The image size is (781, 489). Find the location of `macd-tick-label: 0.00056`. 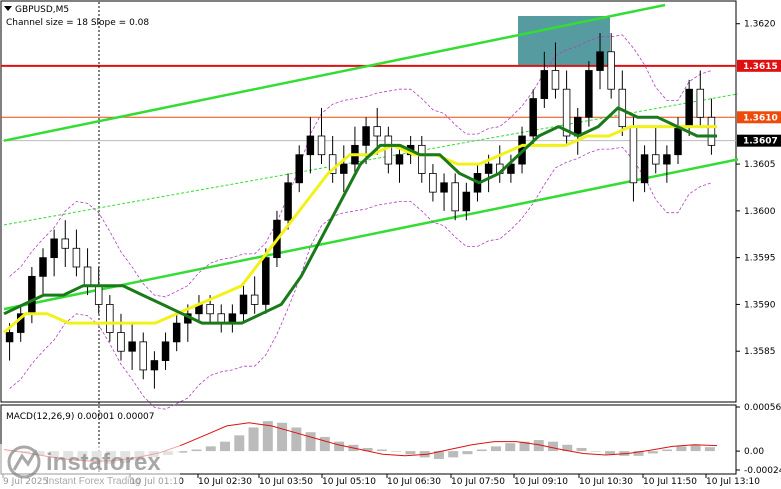

macd-tick-label: 0.00056 is located at coordinates (762, 408).